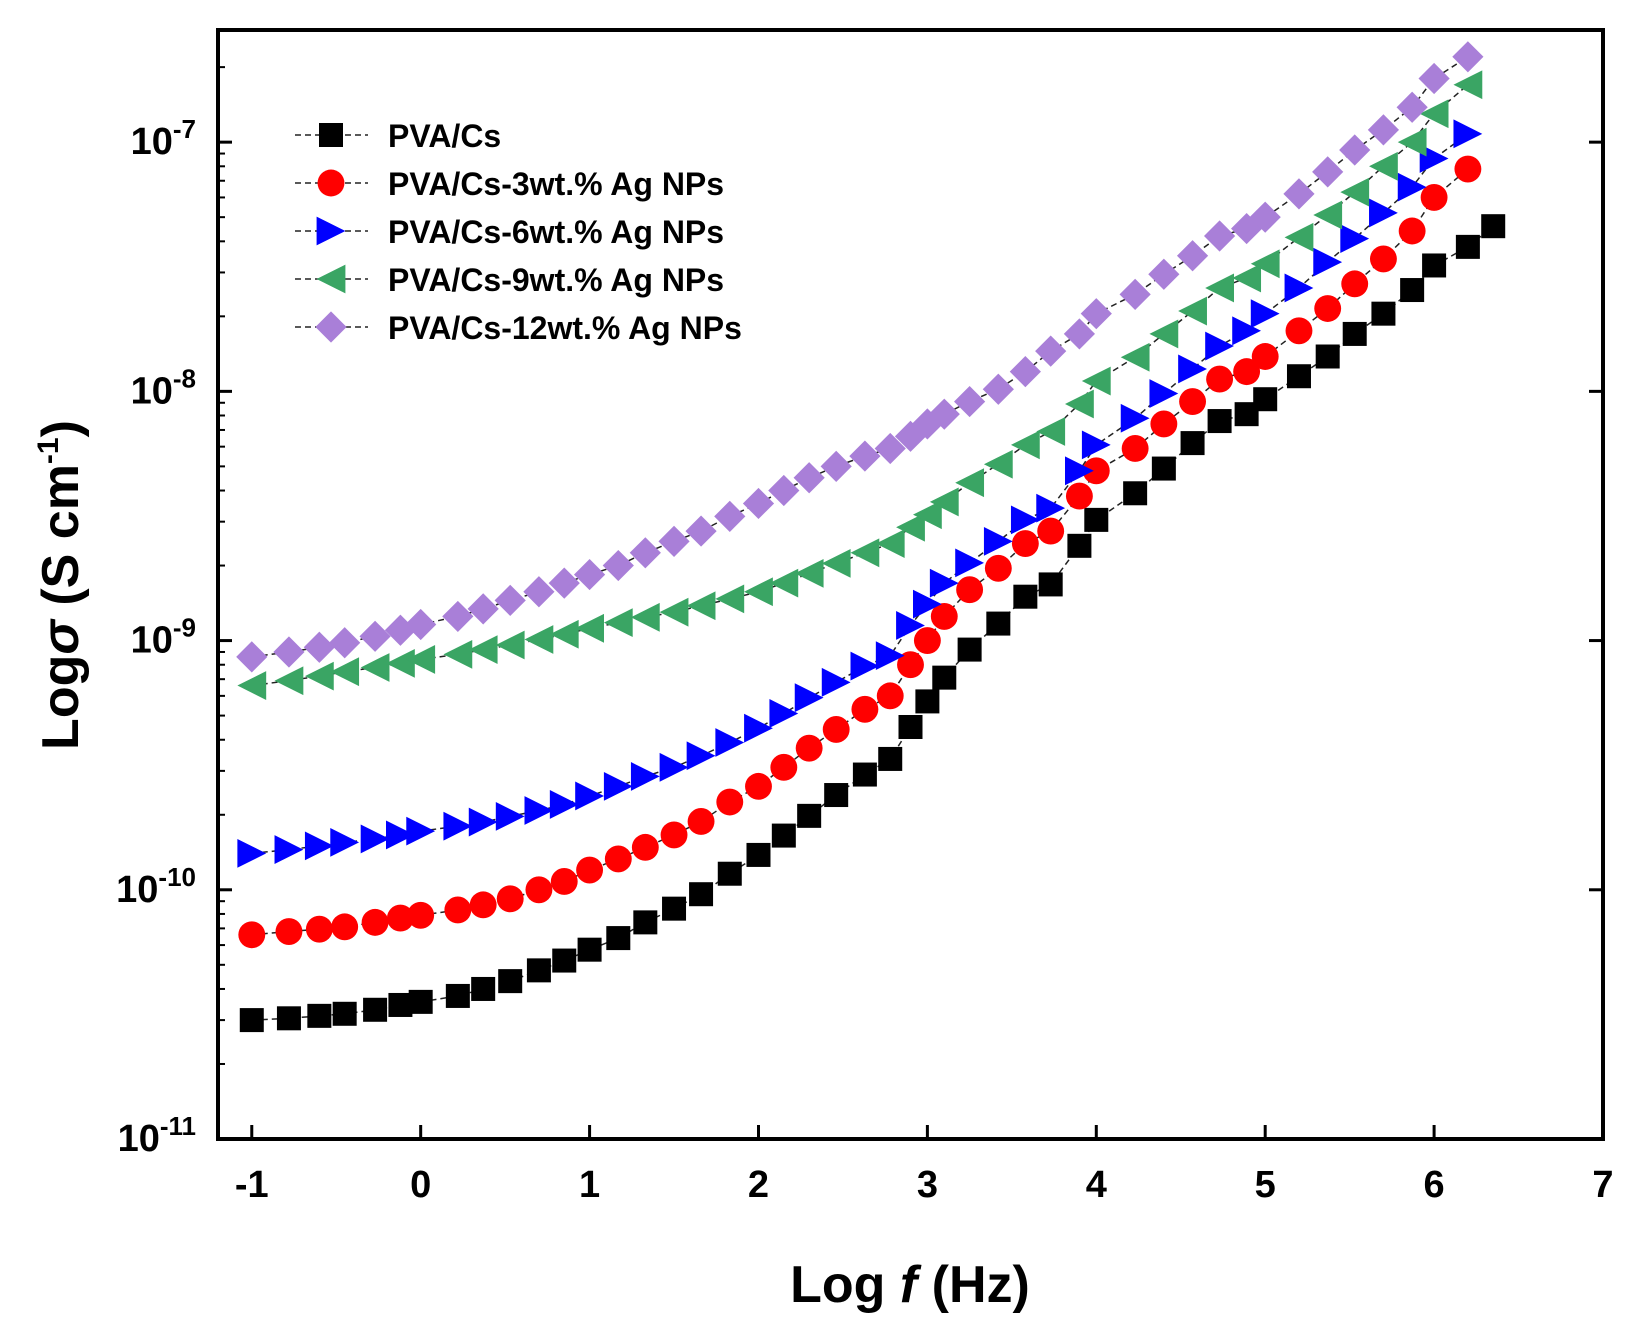  Describe the element at coordinates (589, 1185) in the screenshot. I see `x-tick-label: 1` at that location.